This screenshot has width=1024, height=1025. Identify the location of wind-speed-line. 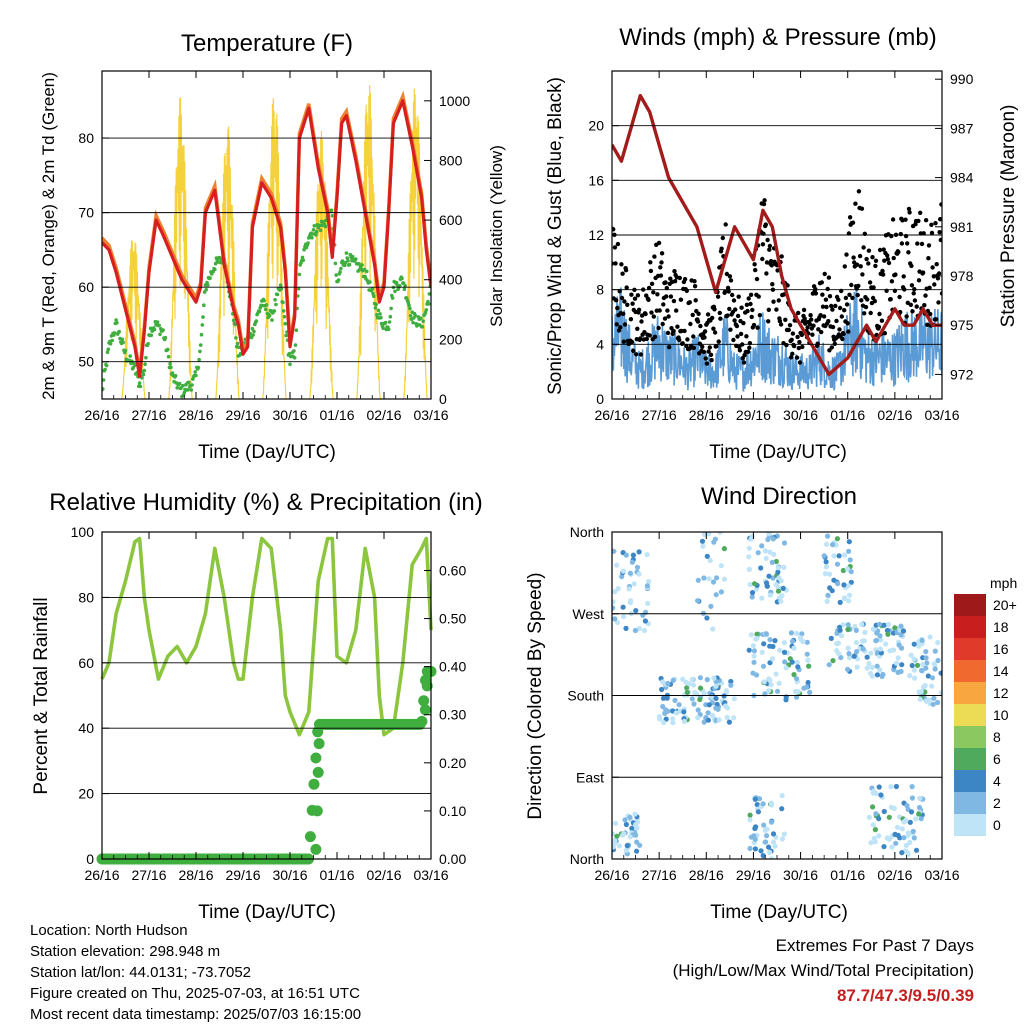
(777, 340).